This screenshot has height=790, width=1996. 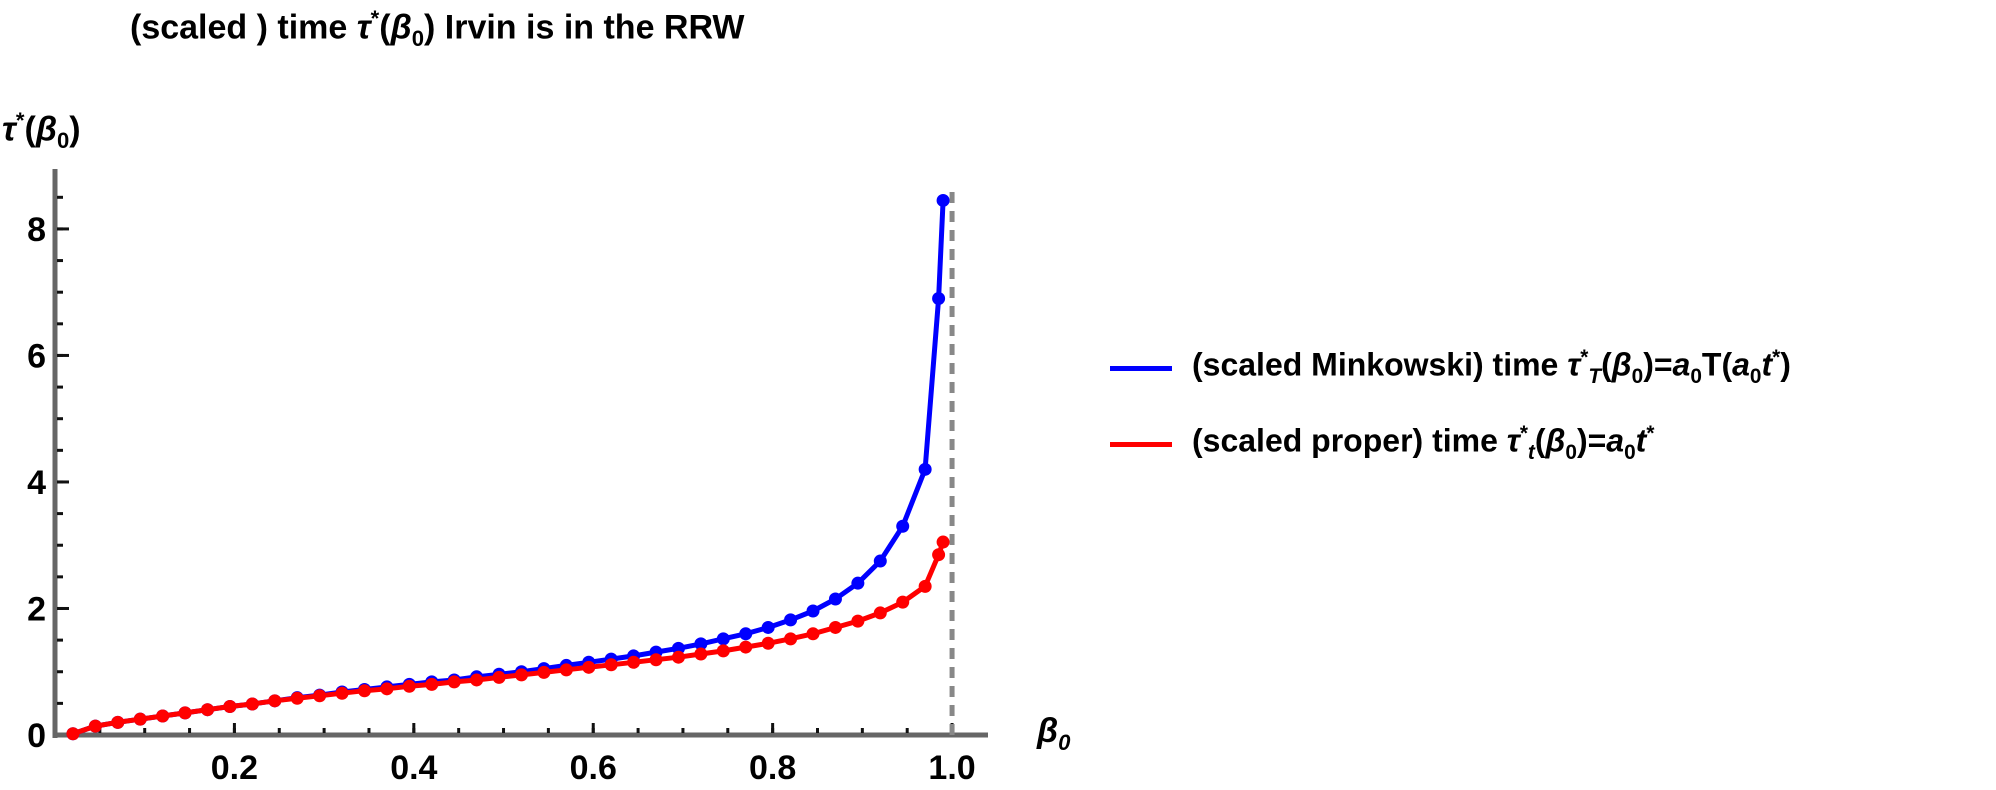 What do you see at coordinates (36, 356) in the screenshot?
I see `y-tick-label: 6` at bounding box center [36, 356].